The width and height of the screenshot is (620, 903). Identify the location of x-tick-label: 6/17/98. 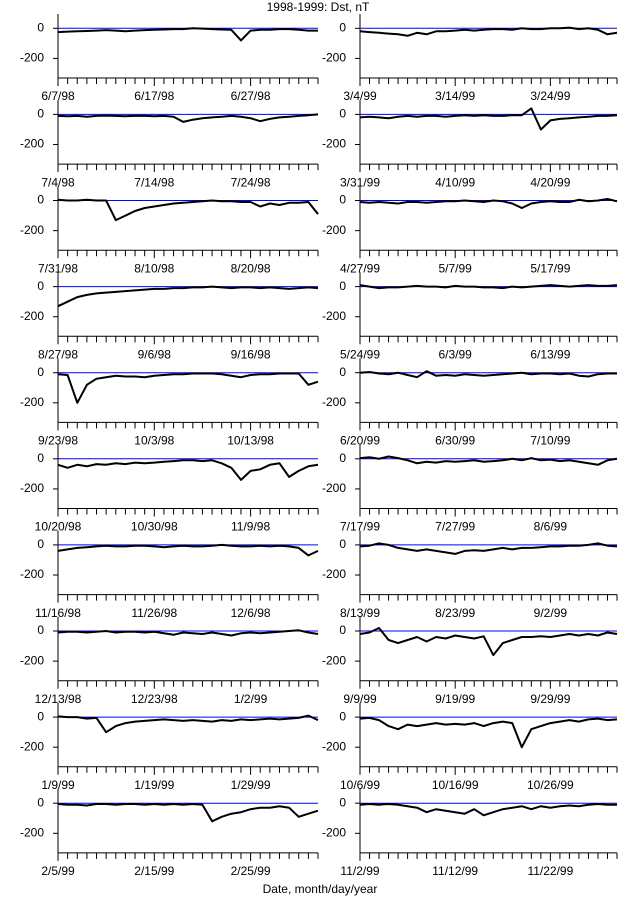
(154, 96).